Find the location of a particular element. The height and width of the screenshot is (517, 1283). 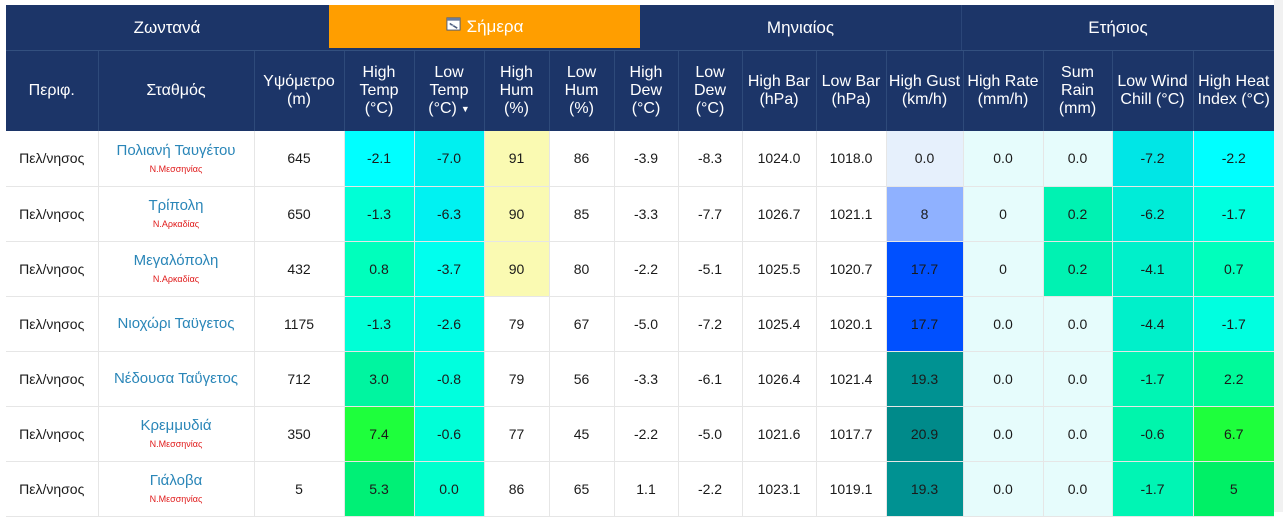

header-high-temp: High Temp (°C) is located at coordinates (378, 91).